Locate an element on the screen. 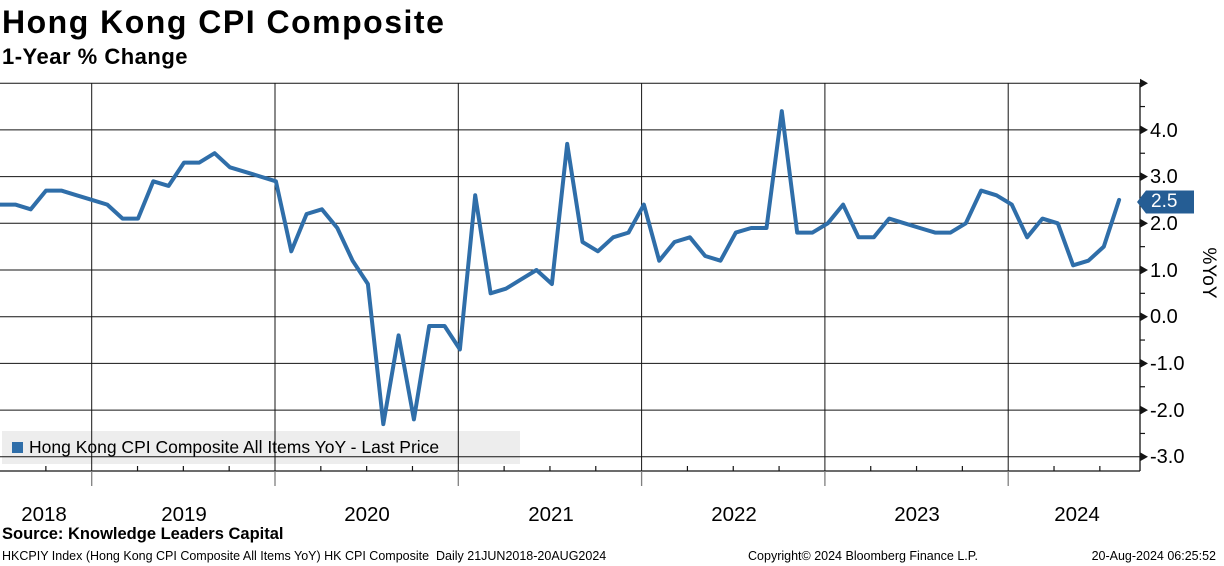 This screenshot has width=1224, height=566. source-line: Source: Knowledge Leaders Capital is located at coordinates (143, 534).